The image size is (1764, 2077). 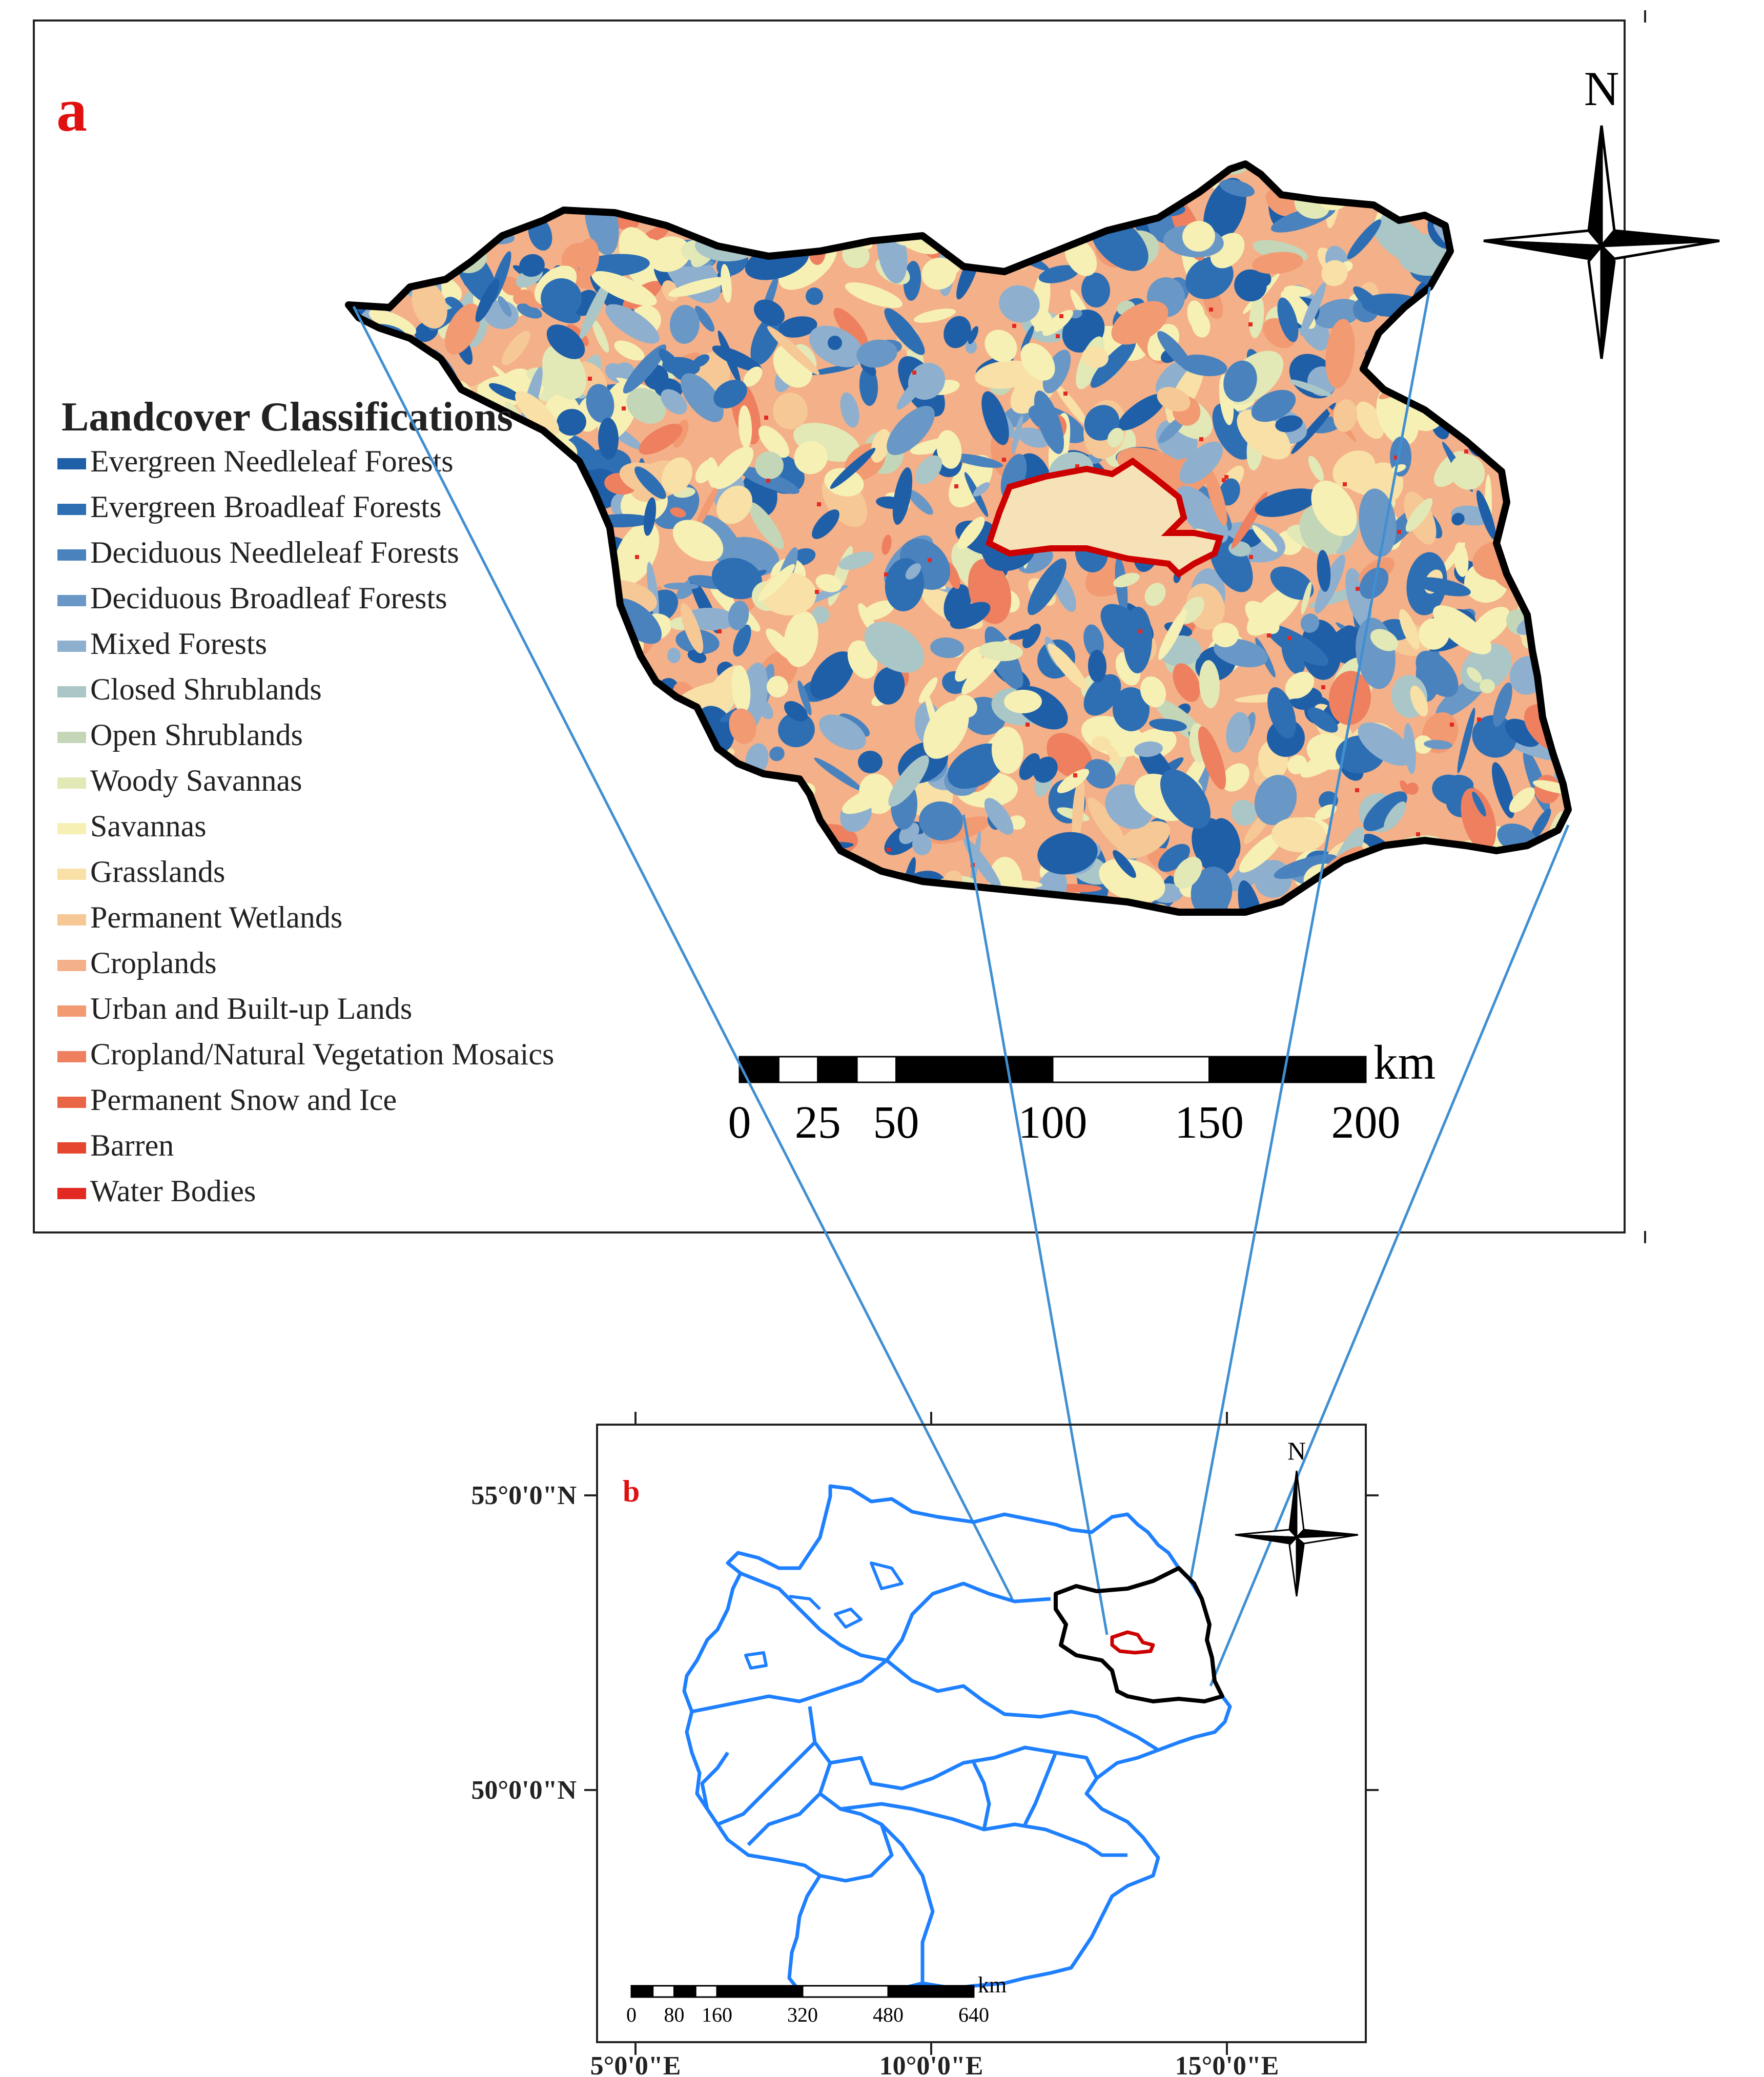 I want to click on lon-label-15: 15°0'0"E, so click(x=1227, y=2064).